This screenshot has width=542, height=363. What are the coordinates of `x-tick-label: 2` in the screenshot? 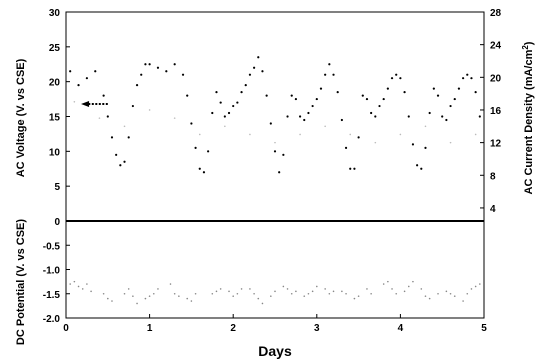 It's located at (233, 328).